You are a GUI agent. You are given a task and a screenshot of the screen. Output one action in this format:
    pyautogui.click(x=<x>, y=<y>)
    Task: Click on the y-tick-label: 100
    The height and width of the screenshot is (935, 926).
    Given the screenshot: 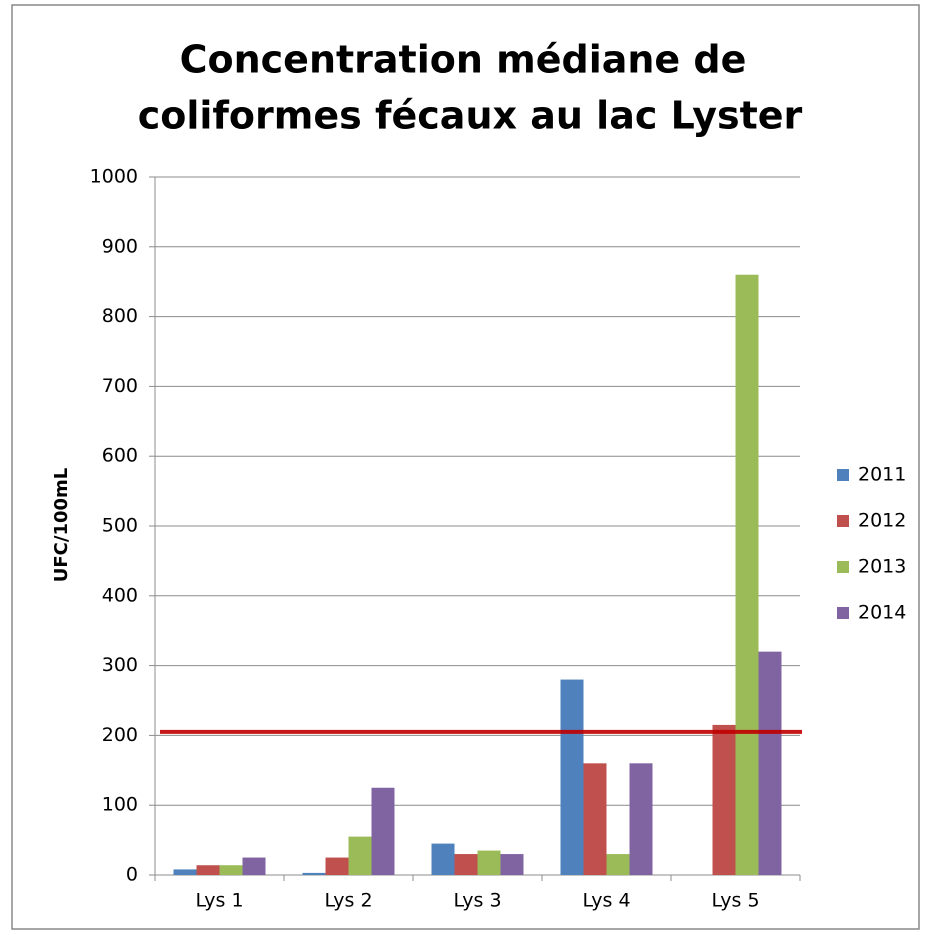 What is the action you would take?
    pyautogui.click(x=120, y=805)
    